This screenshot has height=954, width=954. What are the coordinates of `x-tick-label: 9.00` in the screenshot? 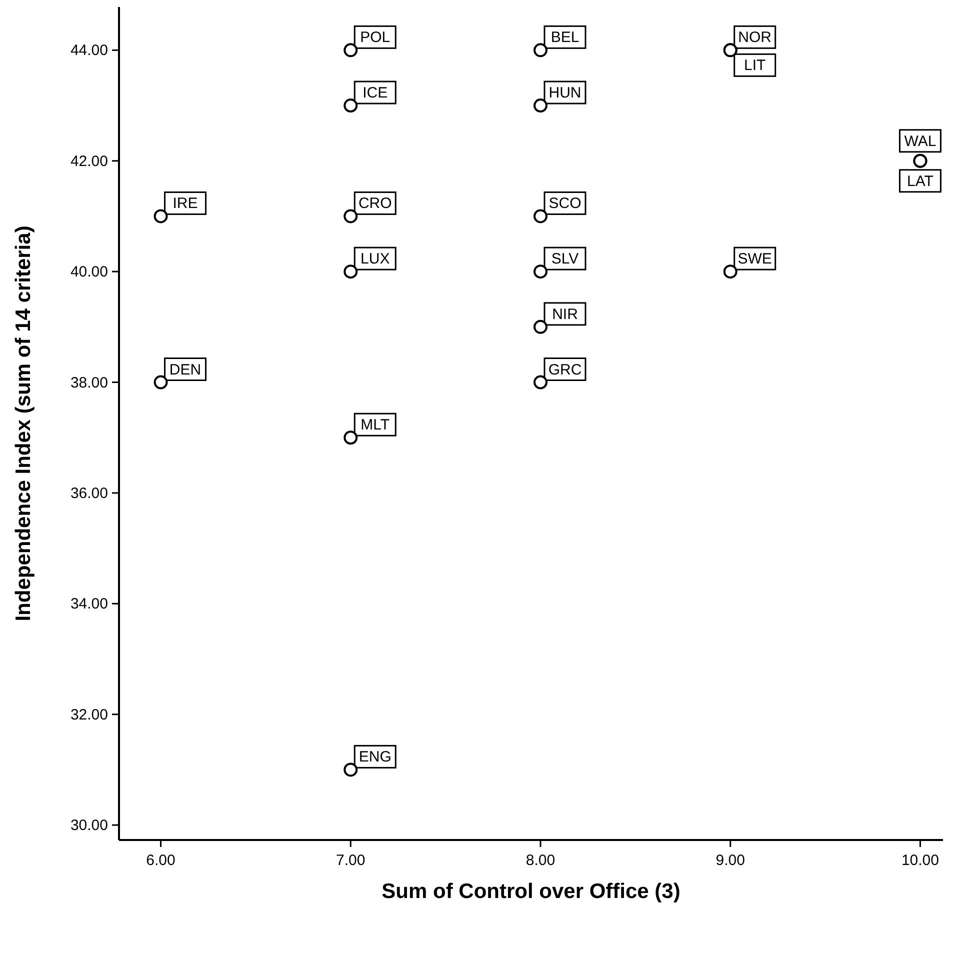 It's located at (730, 860).